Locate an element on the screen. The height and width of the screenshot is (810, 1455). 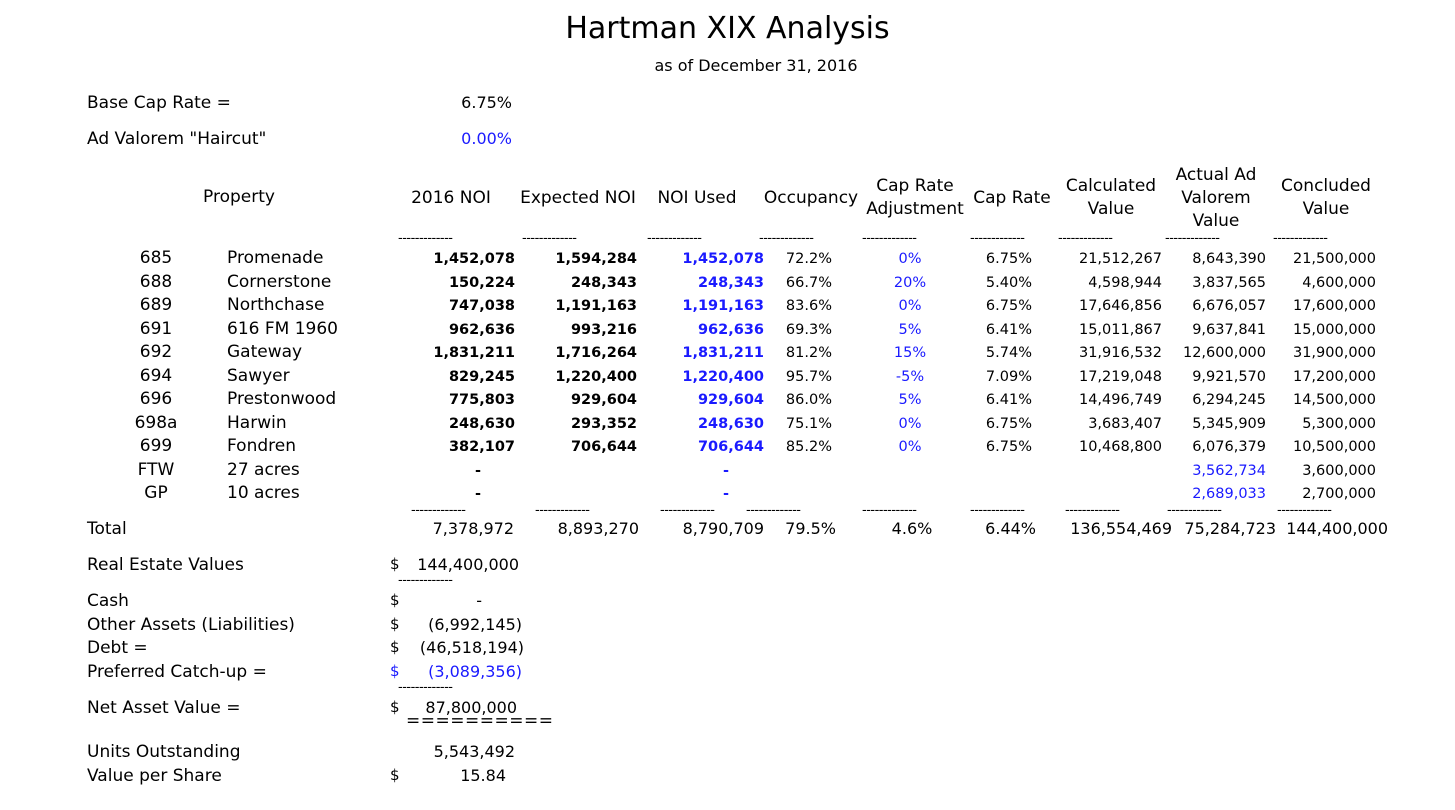
property-name: 27 acres is located at coordinates (263, 469).